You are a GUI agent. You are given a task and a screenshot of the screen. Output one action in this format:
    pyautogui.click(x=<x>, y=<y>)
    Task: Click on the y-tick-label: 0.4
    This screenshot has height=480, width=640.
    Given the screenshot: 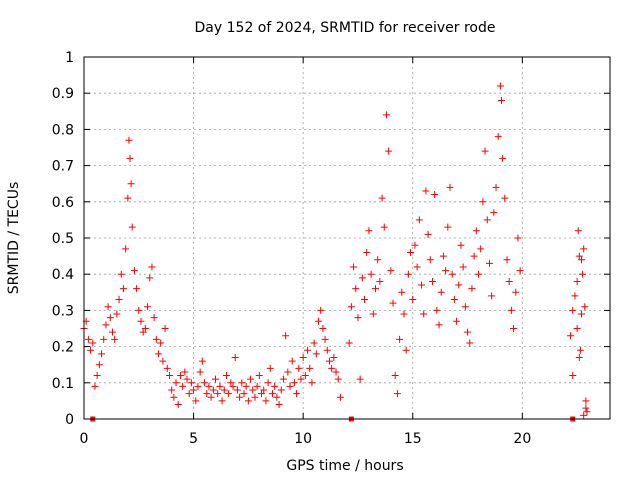 What is the action you would take?
    pyautogui.click(x=63, y=275)
    